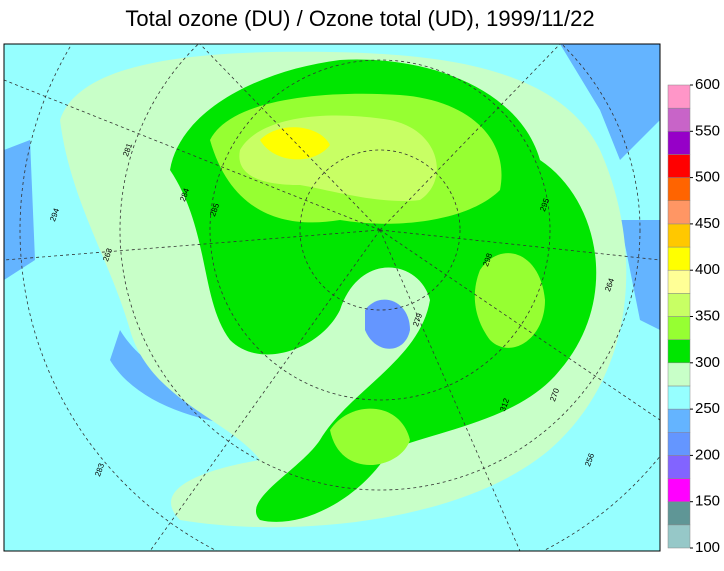 The image size is (724, 571). I want to click on contour-label: 283, so click(99, 470).